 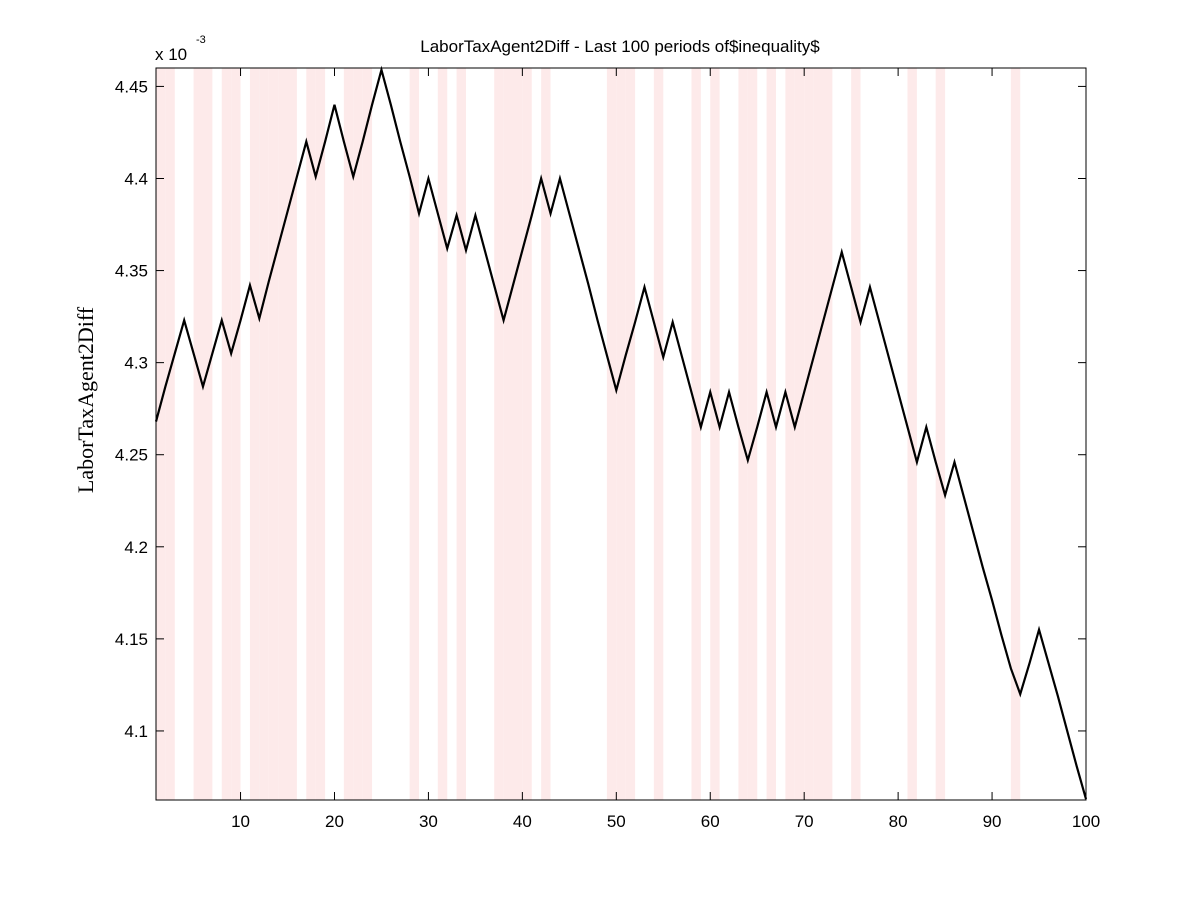 I want to click on x-tick-label: 20, so click(x=334, y=821).